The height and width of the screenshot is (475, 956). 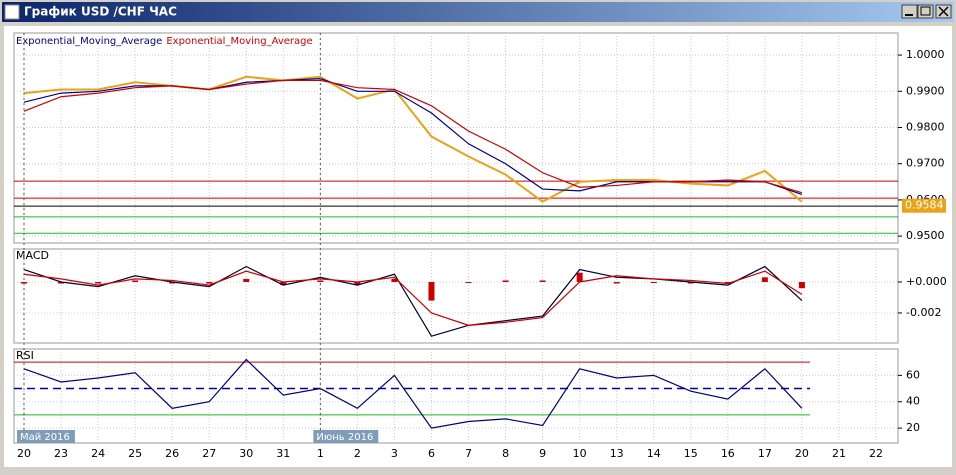 What do you see at coordinates (61, 453) in the screenshot?
I see `x-tick-label: 23` at bounding box center [61, 453].